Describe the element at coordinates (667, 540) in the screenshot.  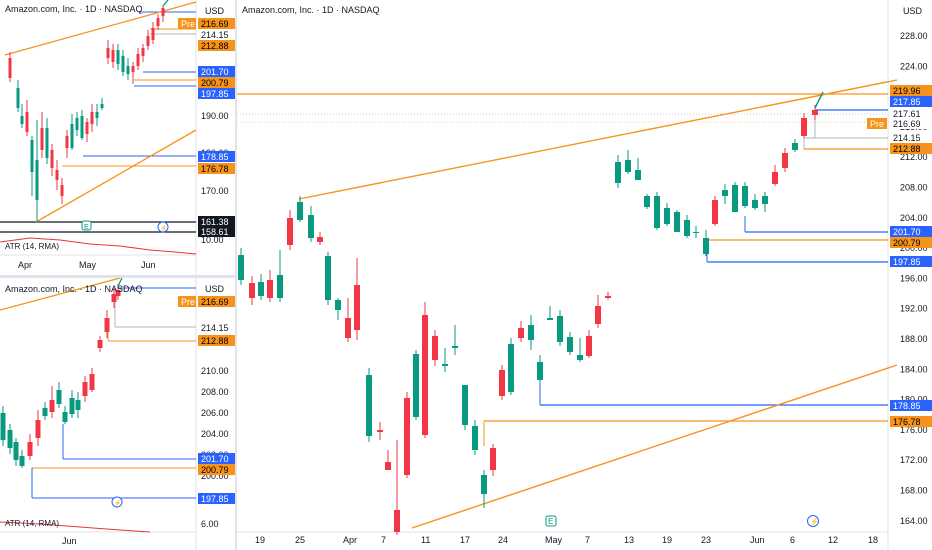
I see `time-tick-label: 19` at that location.